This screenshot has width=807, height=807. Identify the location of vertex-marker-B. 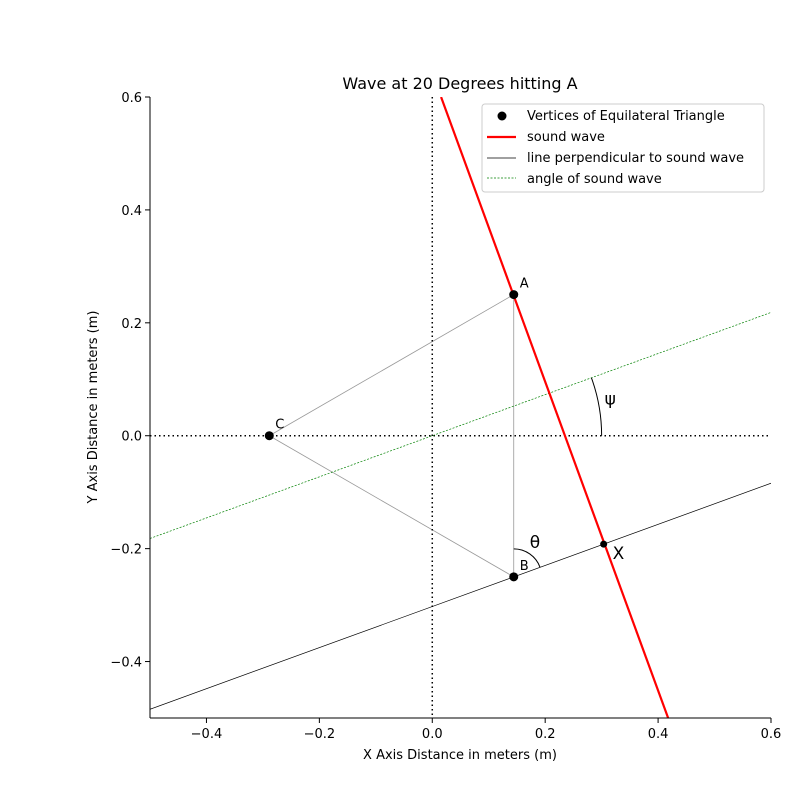
(514, 577).